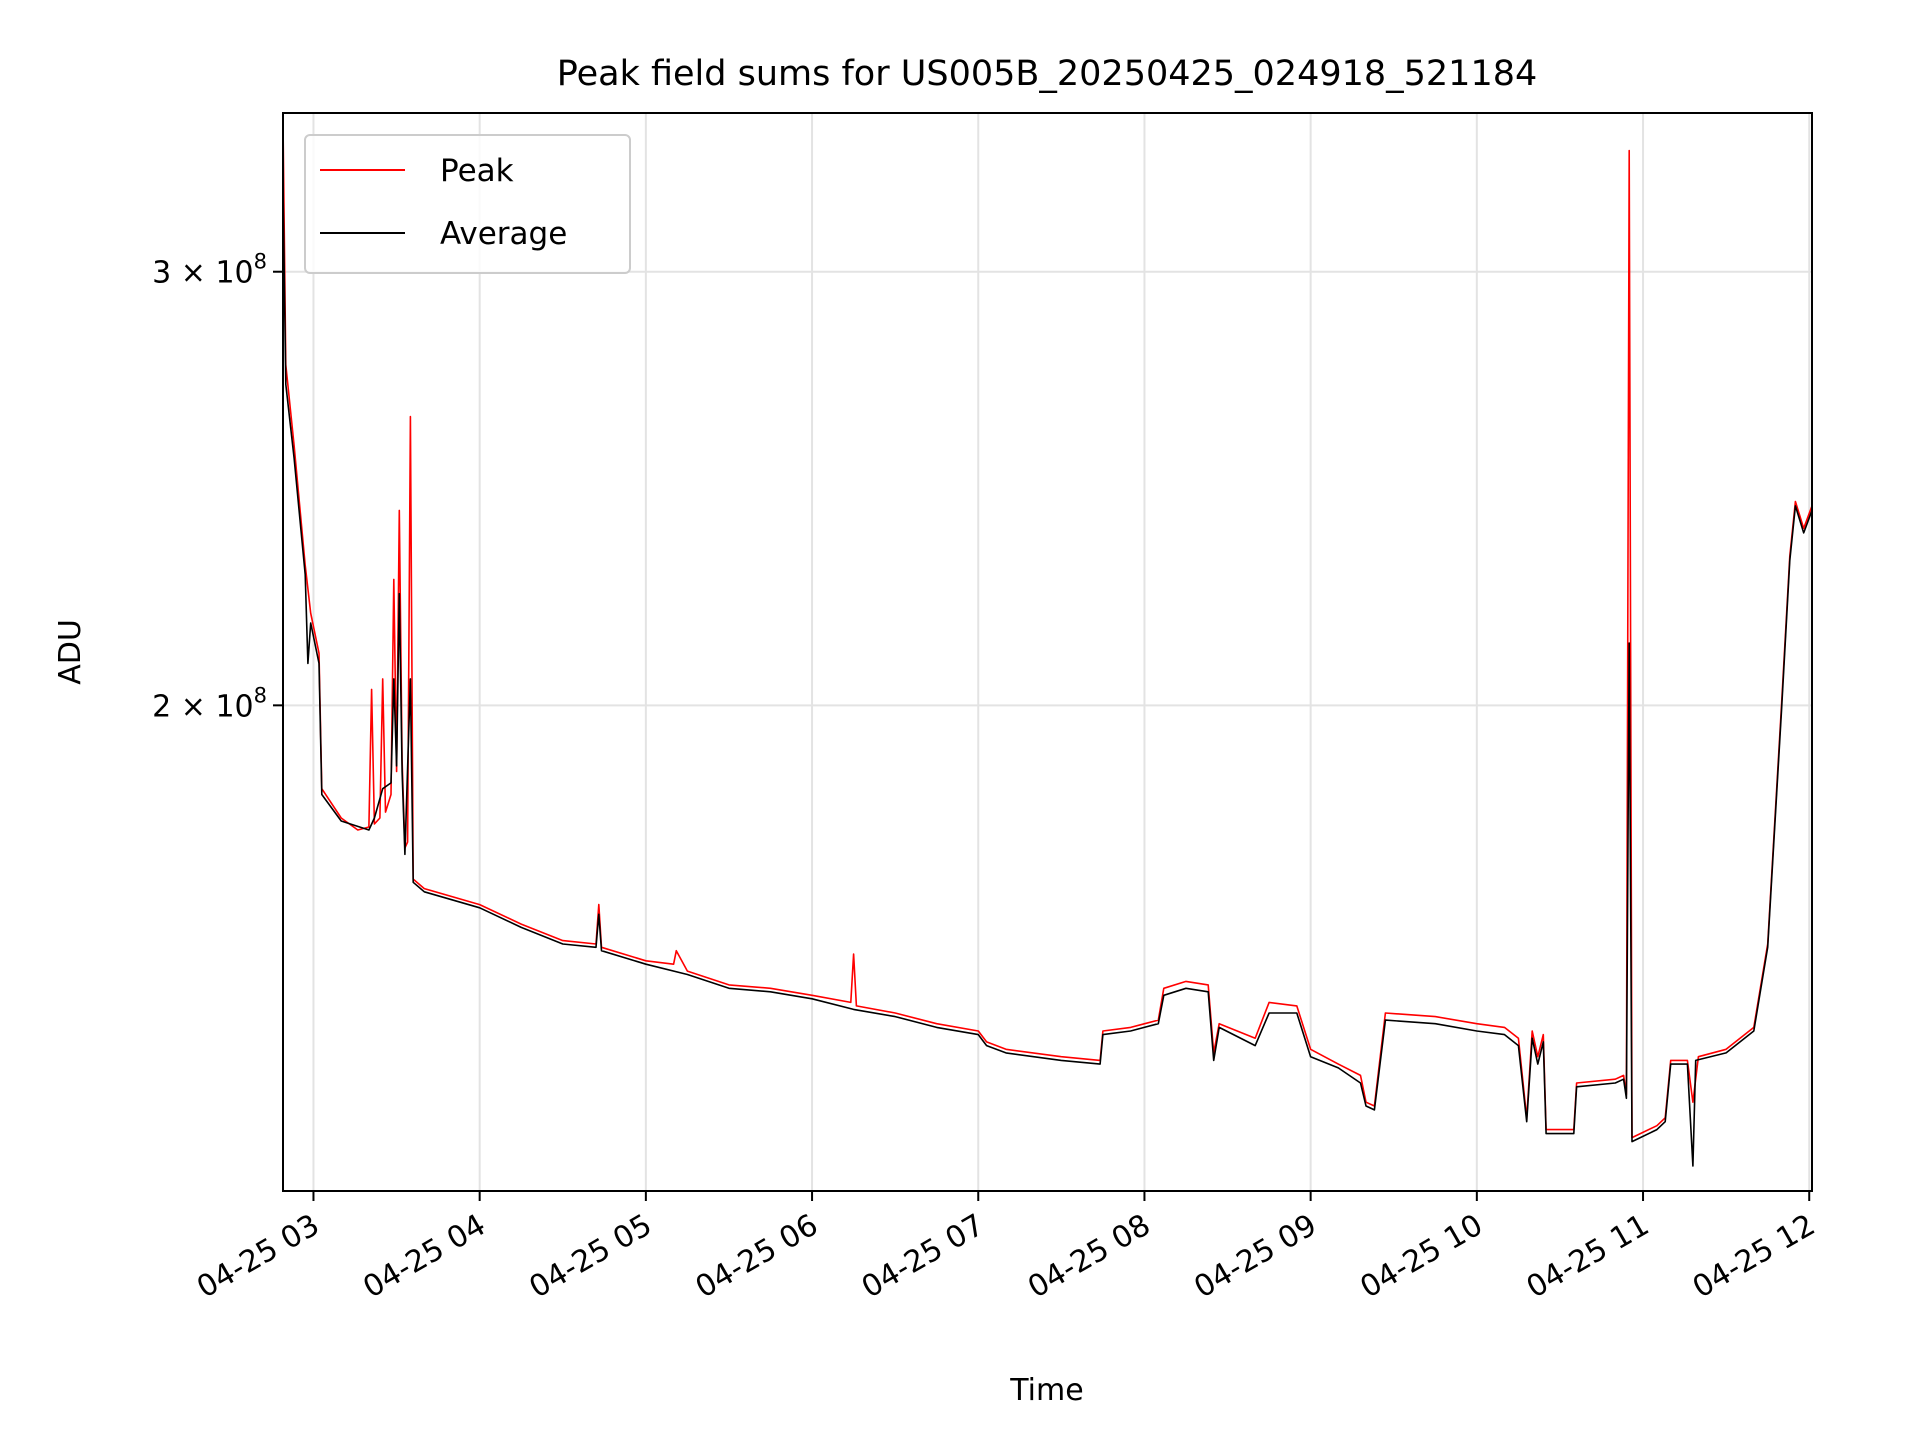  I want to click on x-tick-label: 04-25 04, so click(424, 1257).